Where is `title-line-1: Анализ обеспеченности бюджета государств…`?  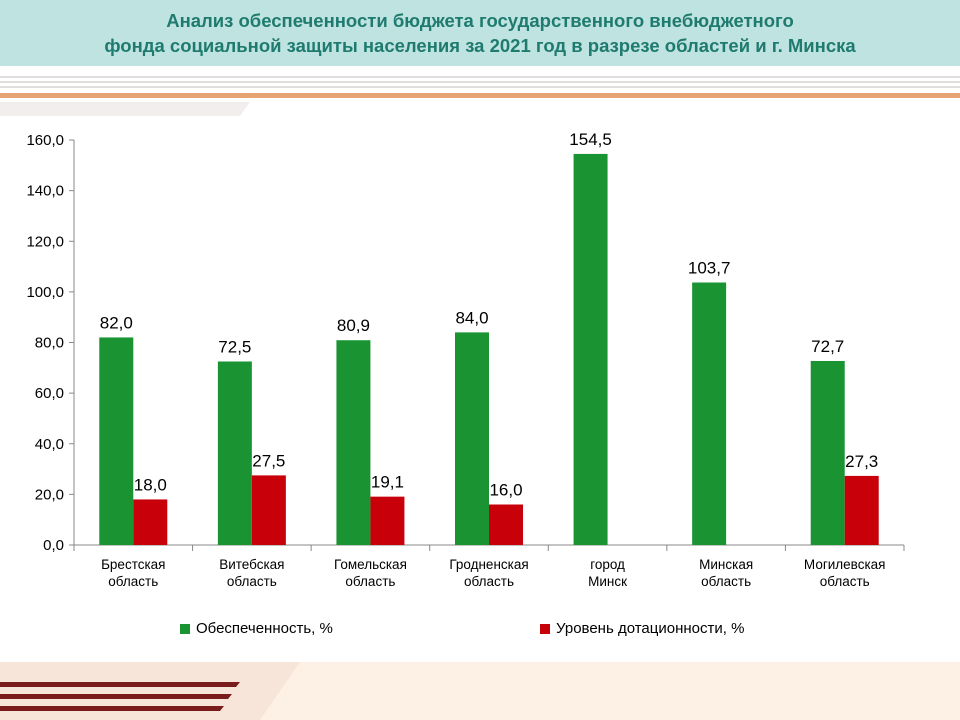
title-line-1: Анализ обеспеченности бюджета государств… is located at coordinates (480, 20).